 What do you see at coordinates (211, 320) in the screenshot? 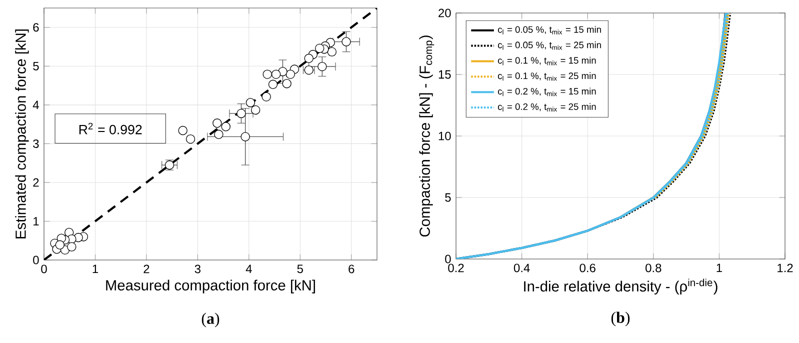
I see `text: (a)` at bounding box center [211, 320].